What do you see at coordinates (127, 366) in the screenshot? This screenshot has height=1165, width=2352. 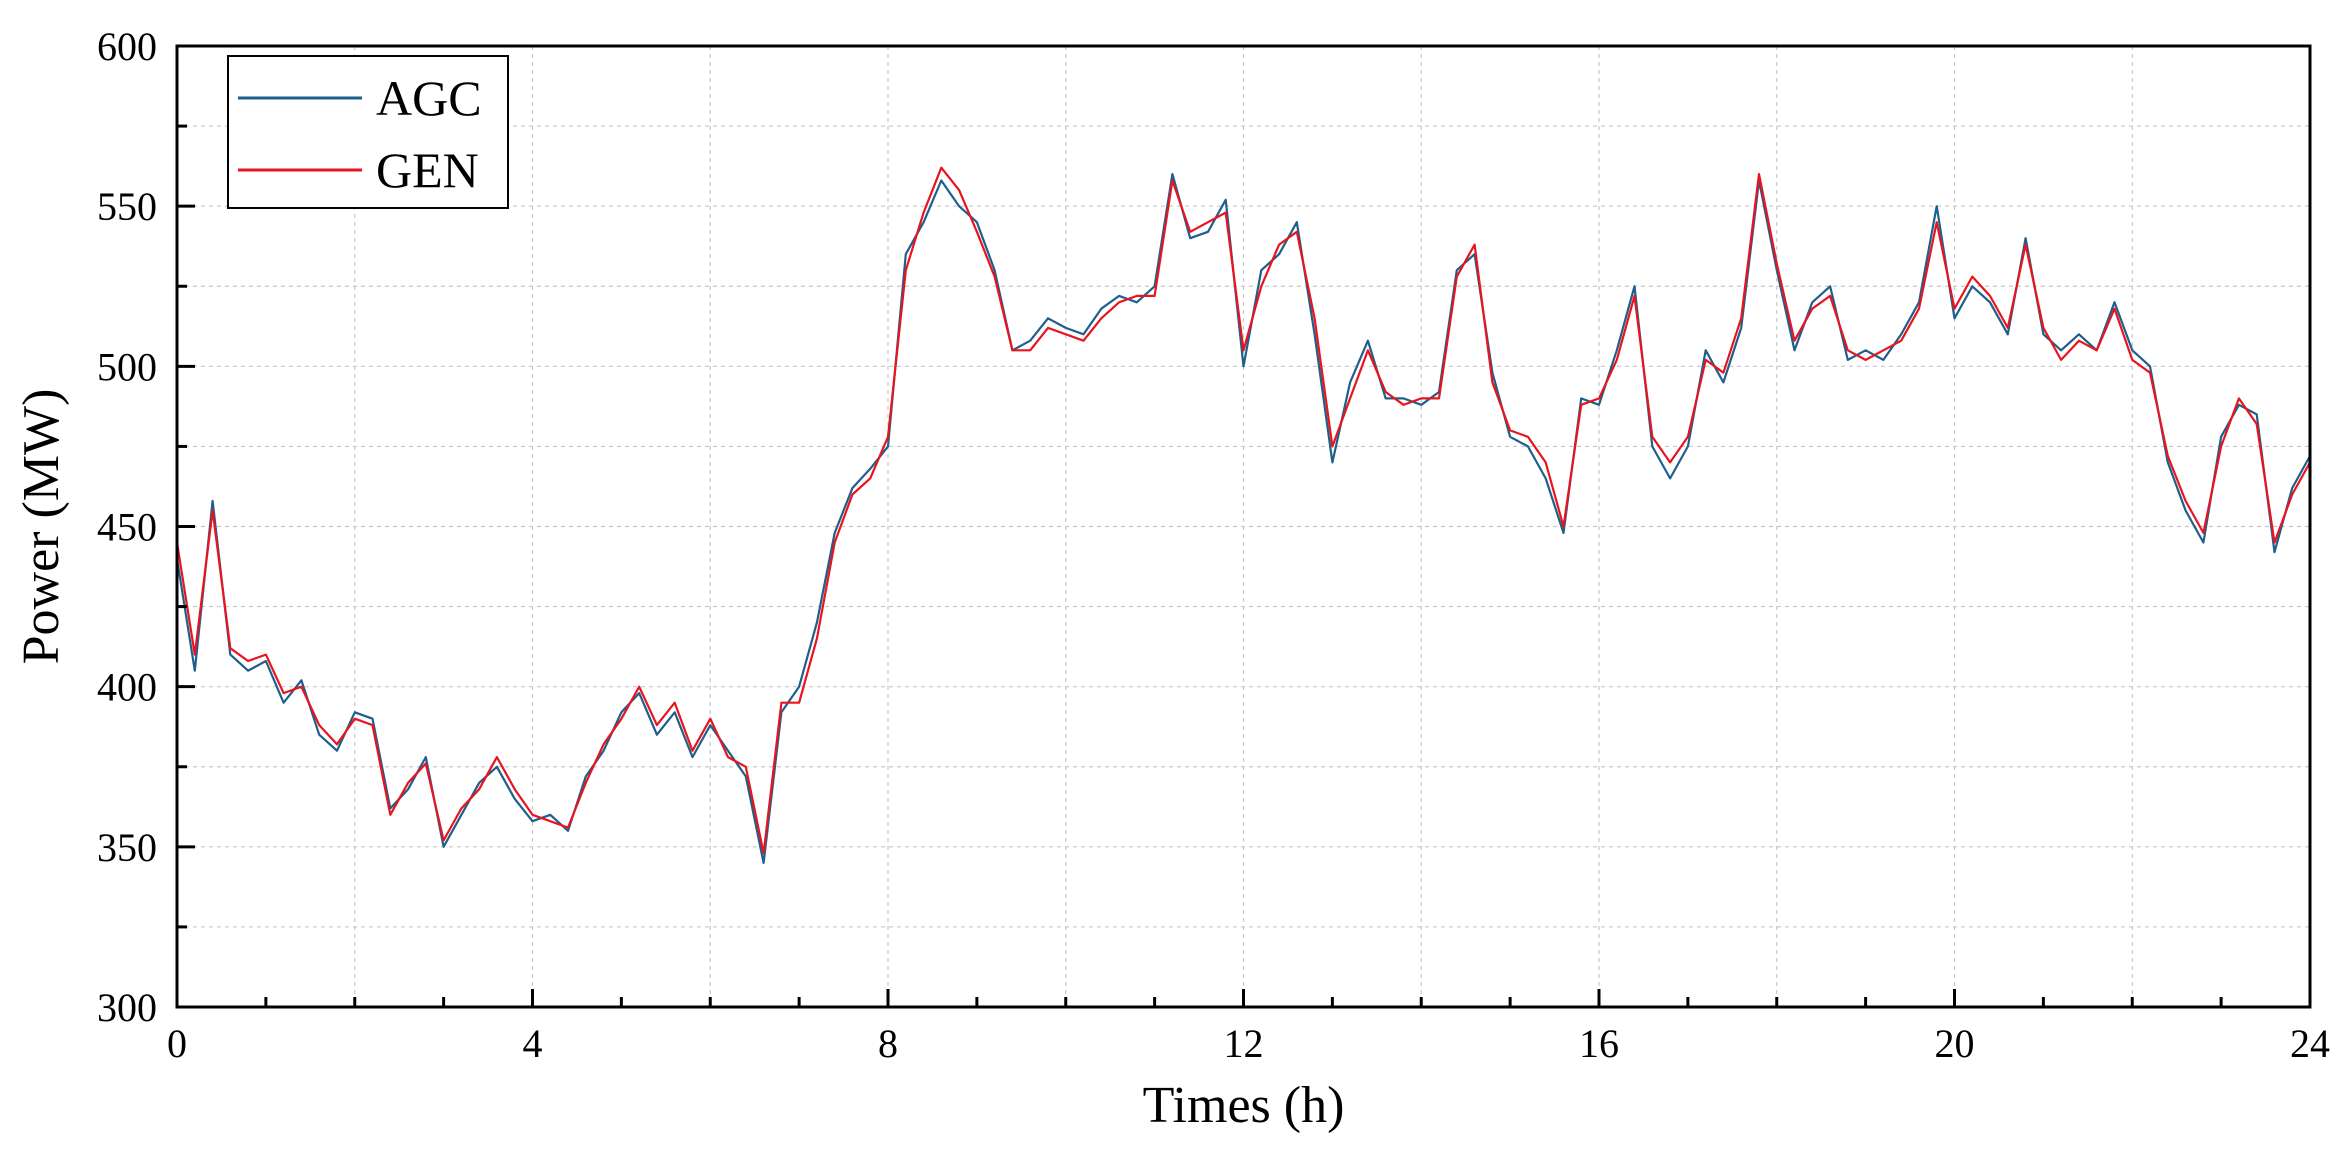 I see `y-tick-label: 500` at bounding box center [127, 366].